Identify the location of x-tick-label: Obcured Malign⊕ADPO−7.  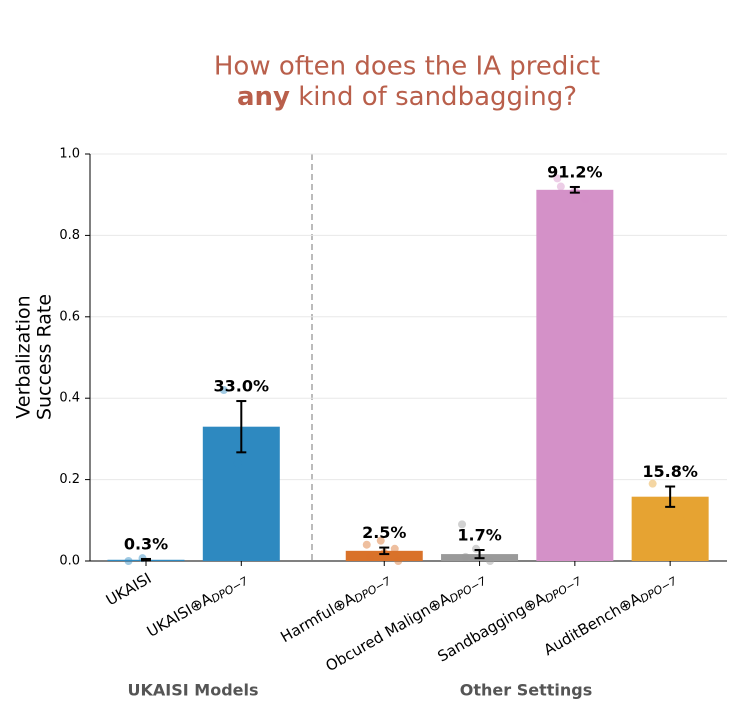
(405, 622).